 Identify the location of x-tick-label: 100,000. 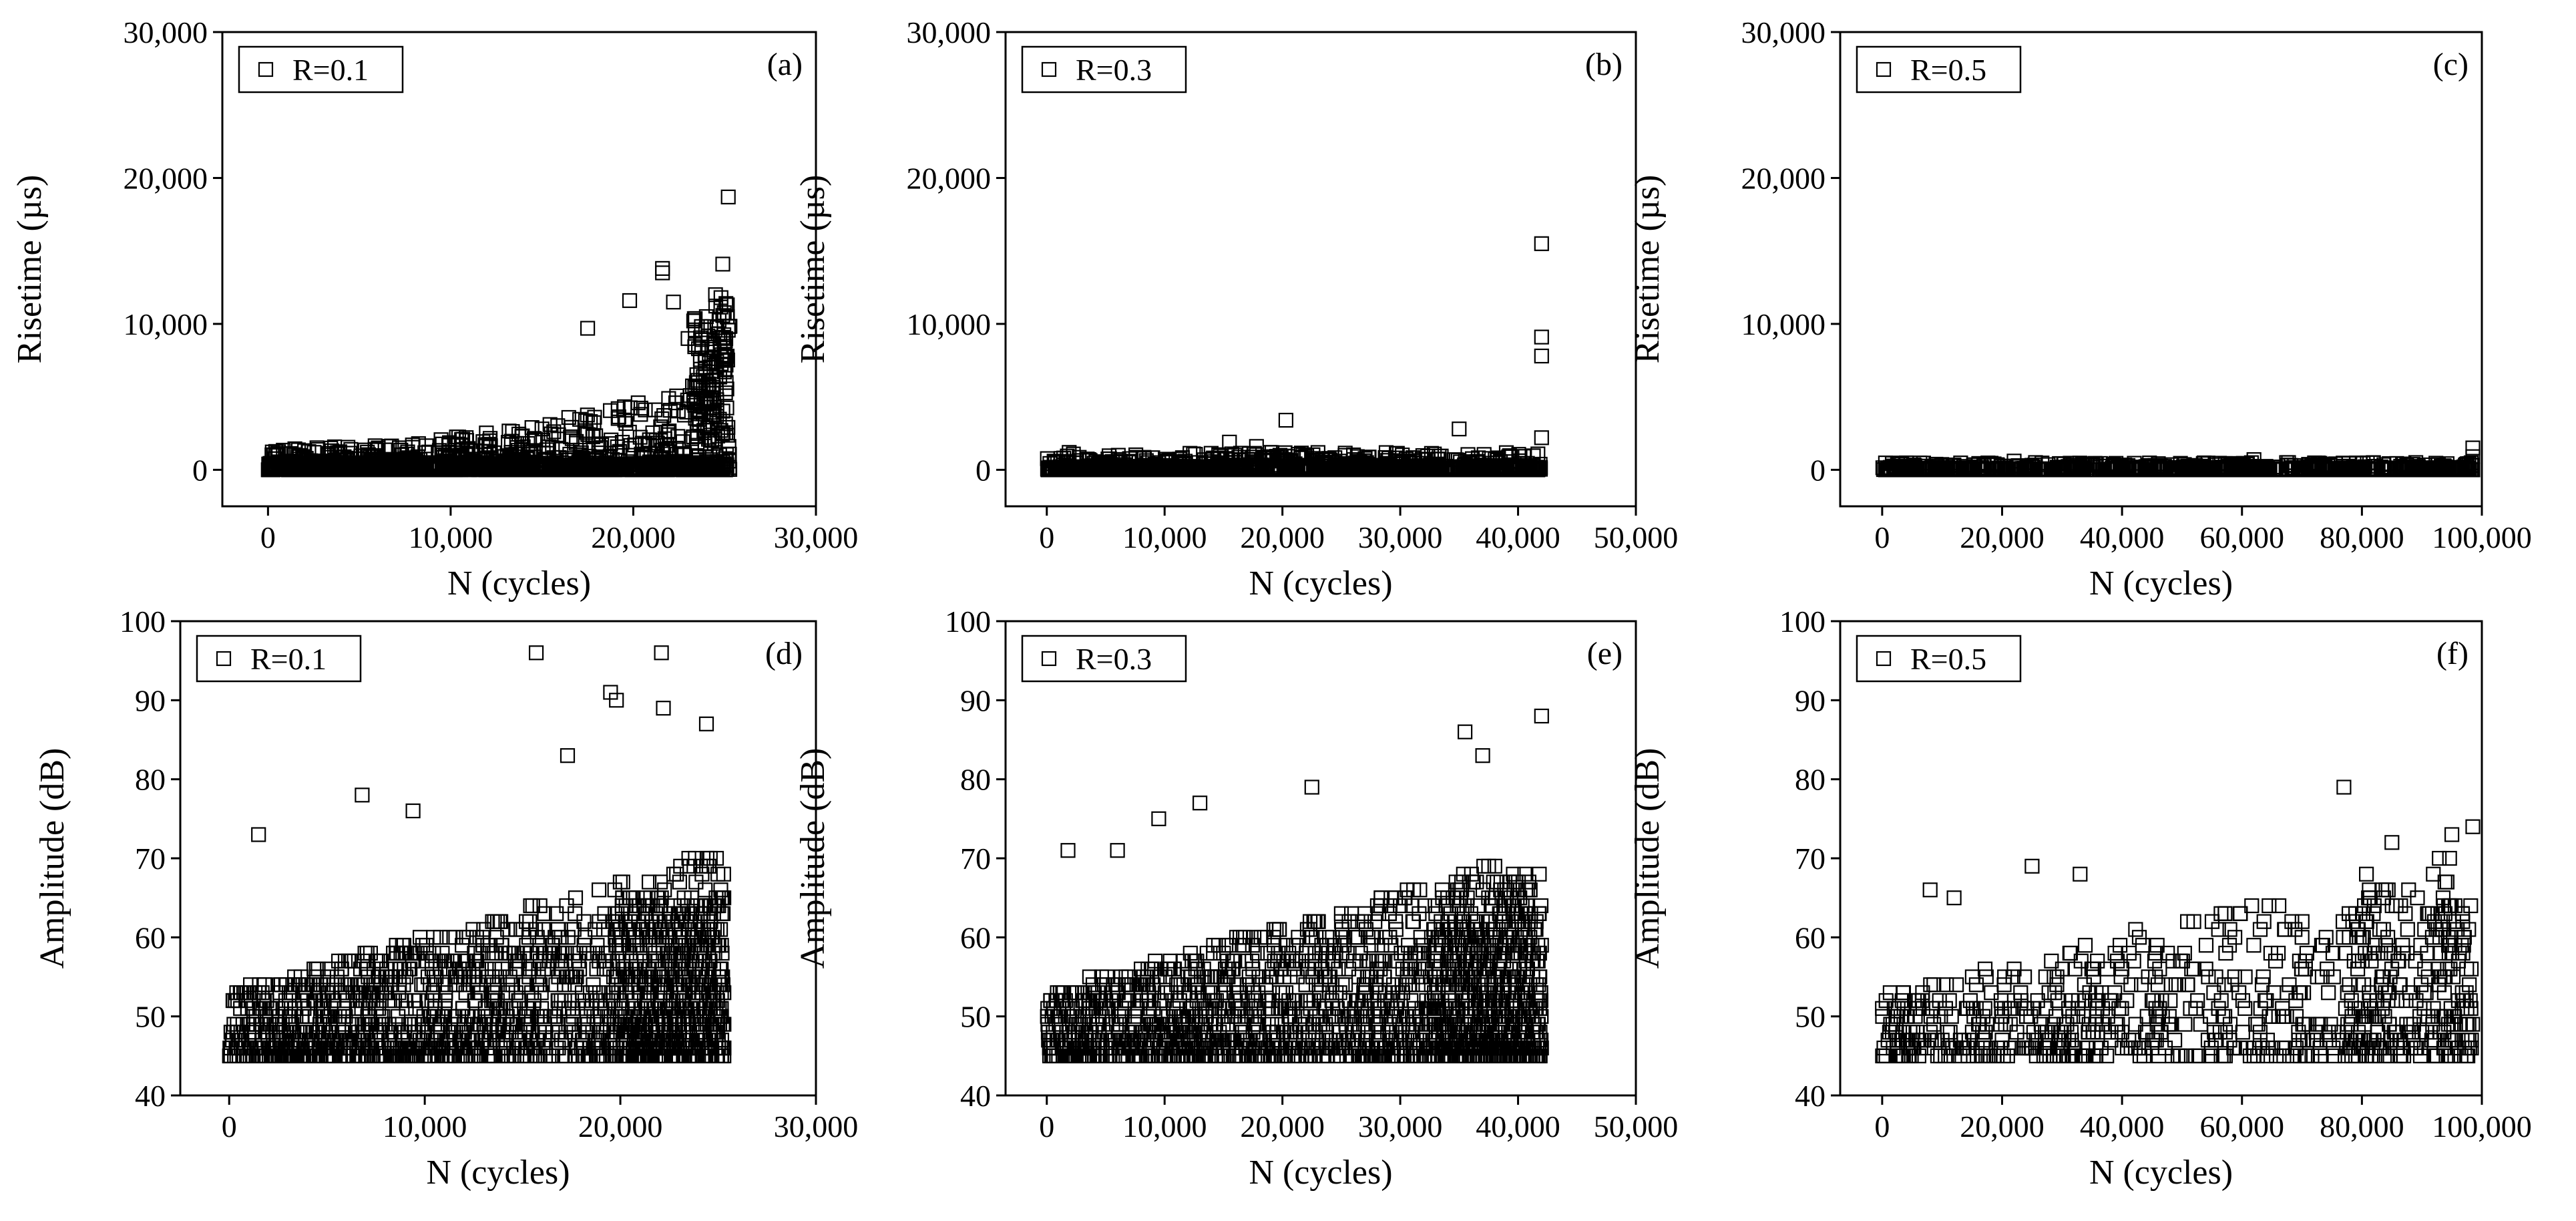
(2482, 537).